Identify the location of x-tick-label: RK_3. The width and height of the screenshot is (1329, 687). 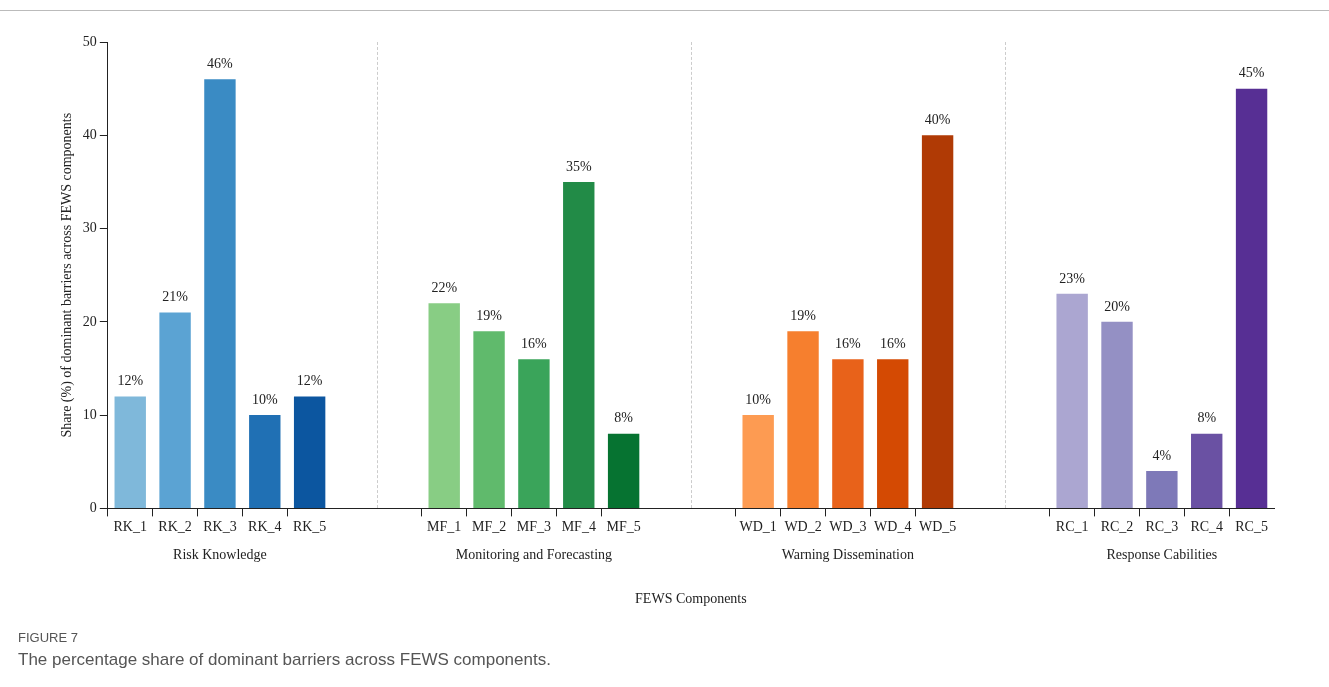
(220, 527).